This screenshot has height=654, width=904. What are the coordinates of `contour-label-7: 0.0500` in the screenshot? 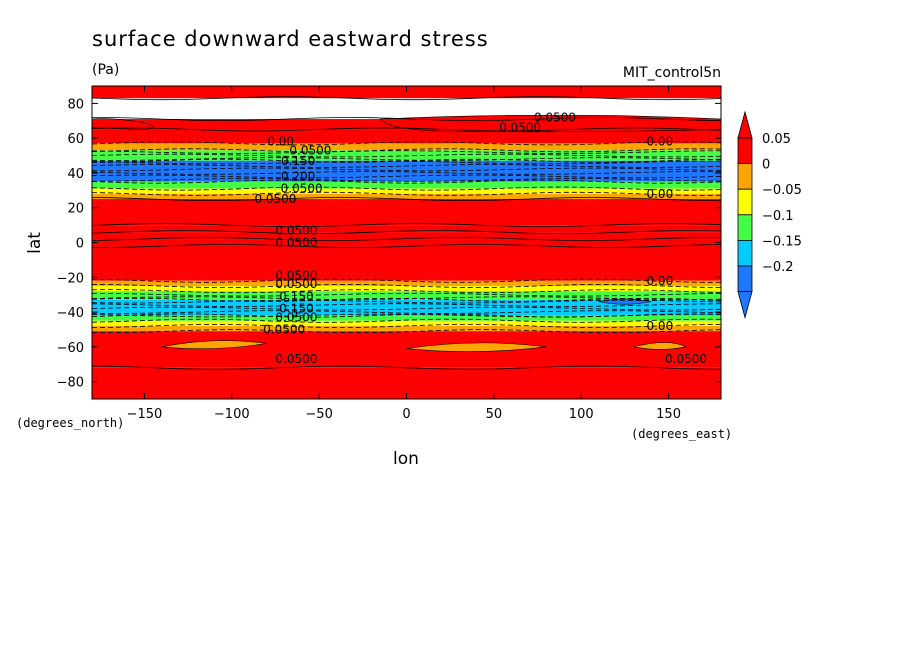 It's located at (275, 199).